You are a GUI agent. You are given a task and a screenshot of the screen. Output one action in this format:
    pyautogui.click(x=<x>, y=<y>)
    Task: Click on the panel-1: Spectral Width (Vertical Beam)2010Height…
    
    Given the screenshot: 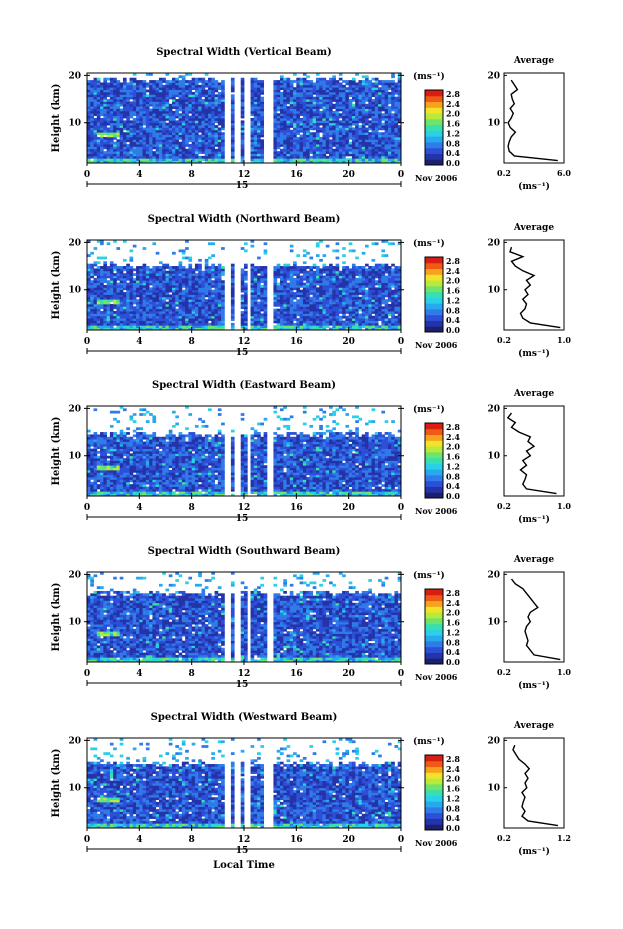 What is the action you would take?
    pyautogui.click(x=311, y=119)
    